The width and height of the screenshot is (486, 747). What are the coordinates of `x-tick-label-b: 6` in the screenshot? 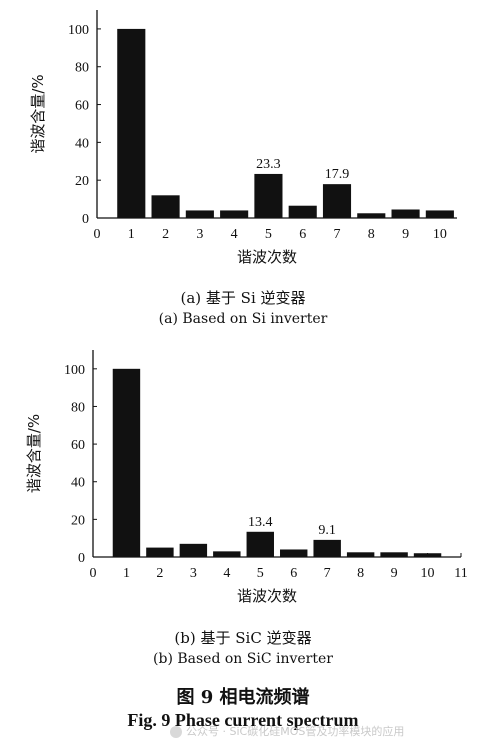 It's located at (293, 573).